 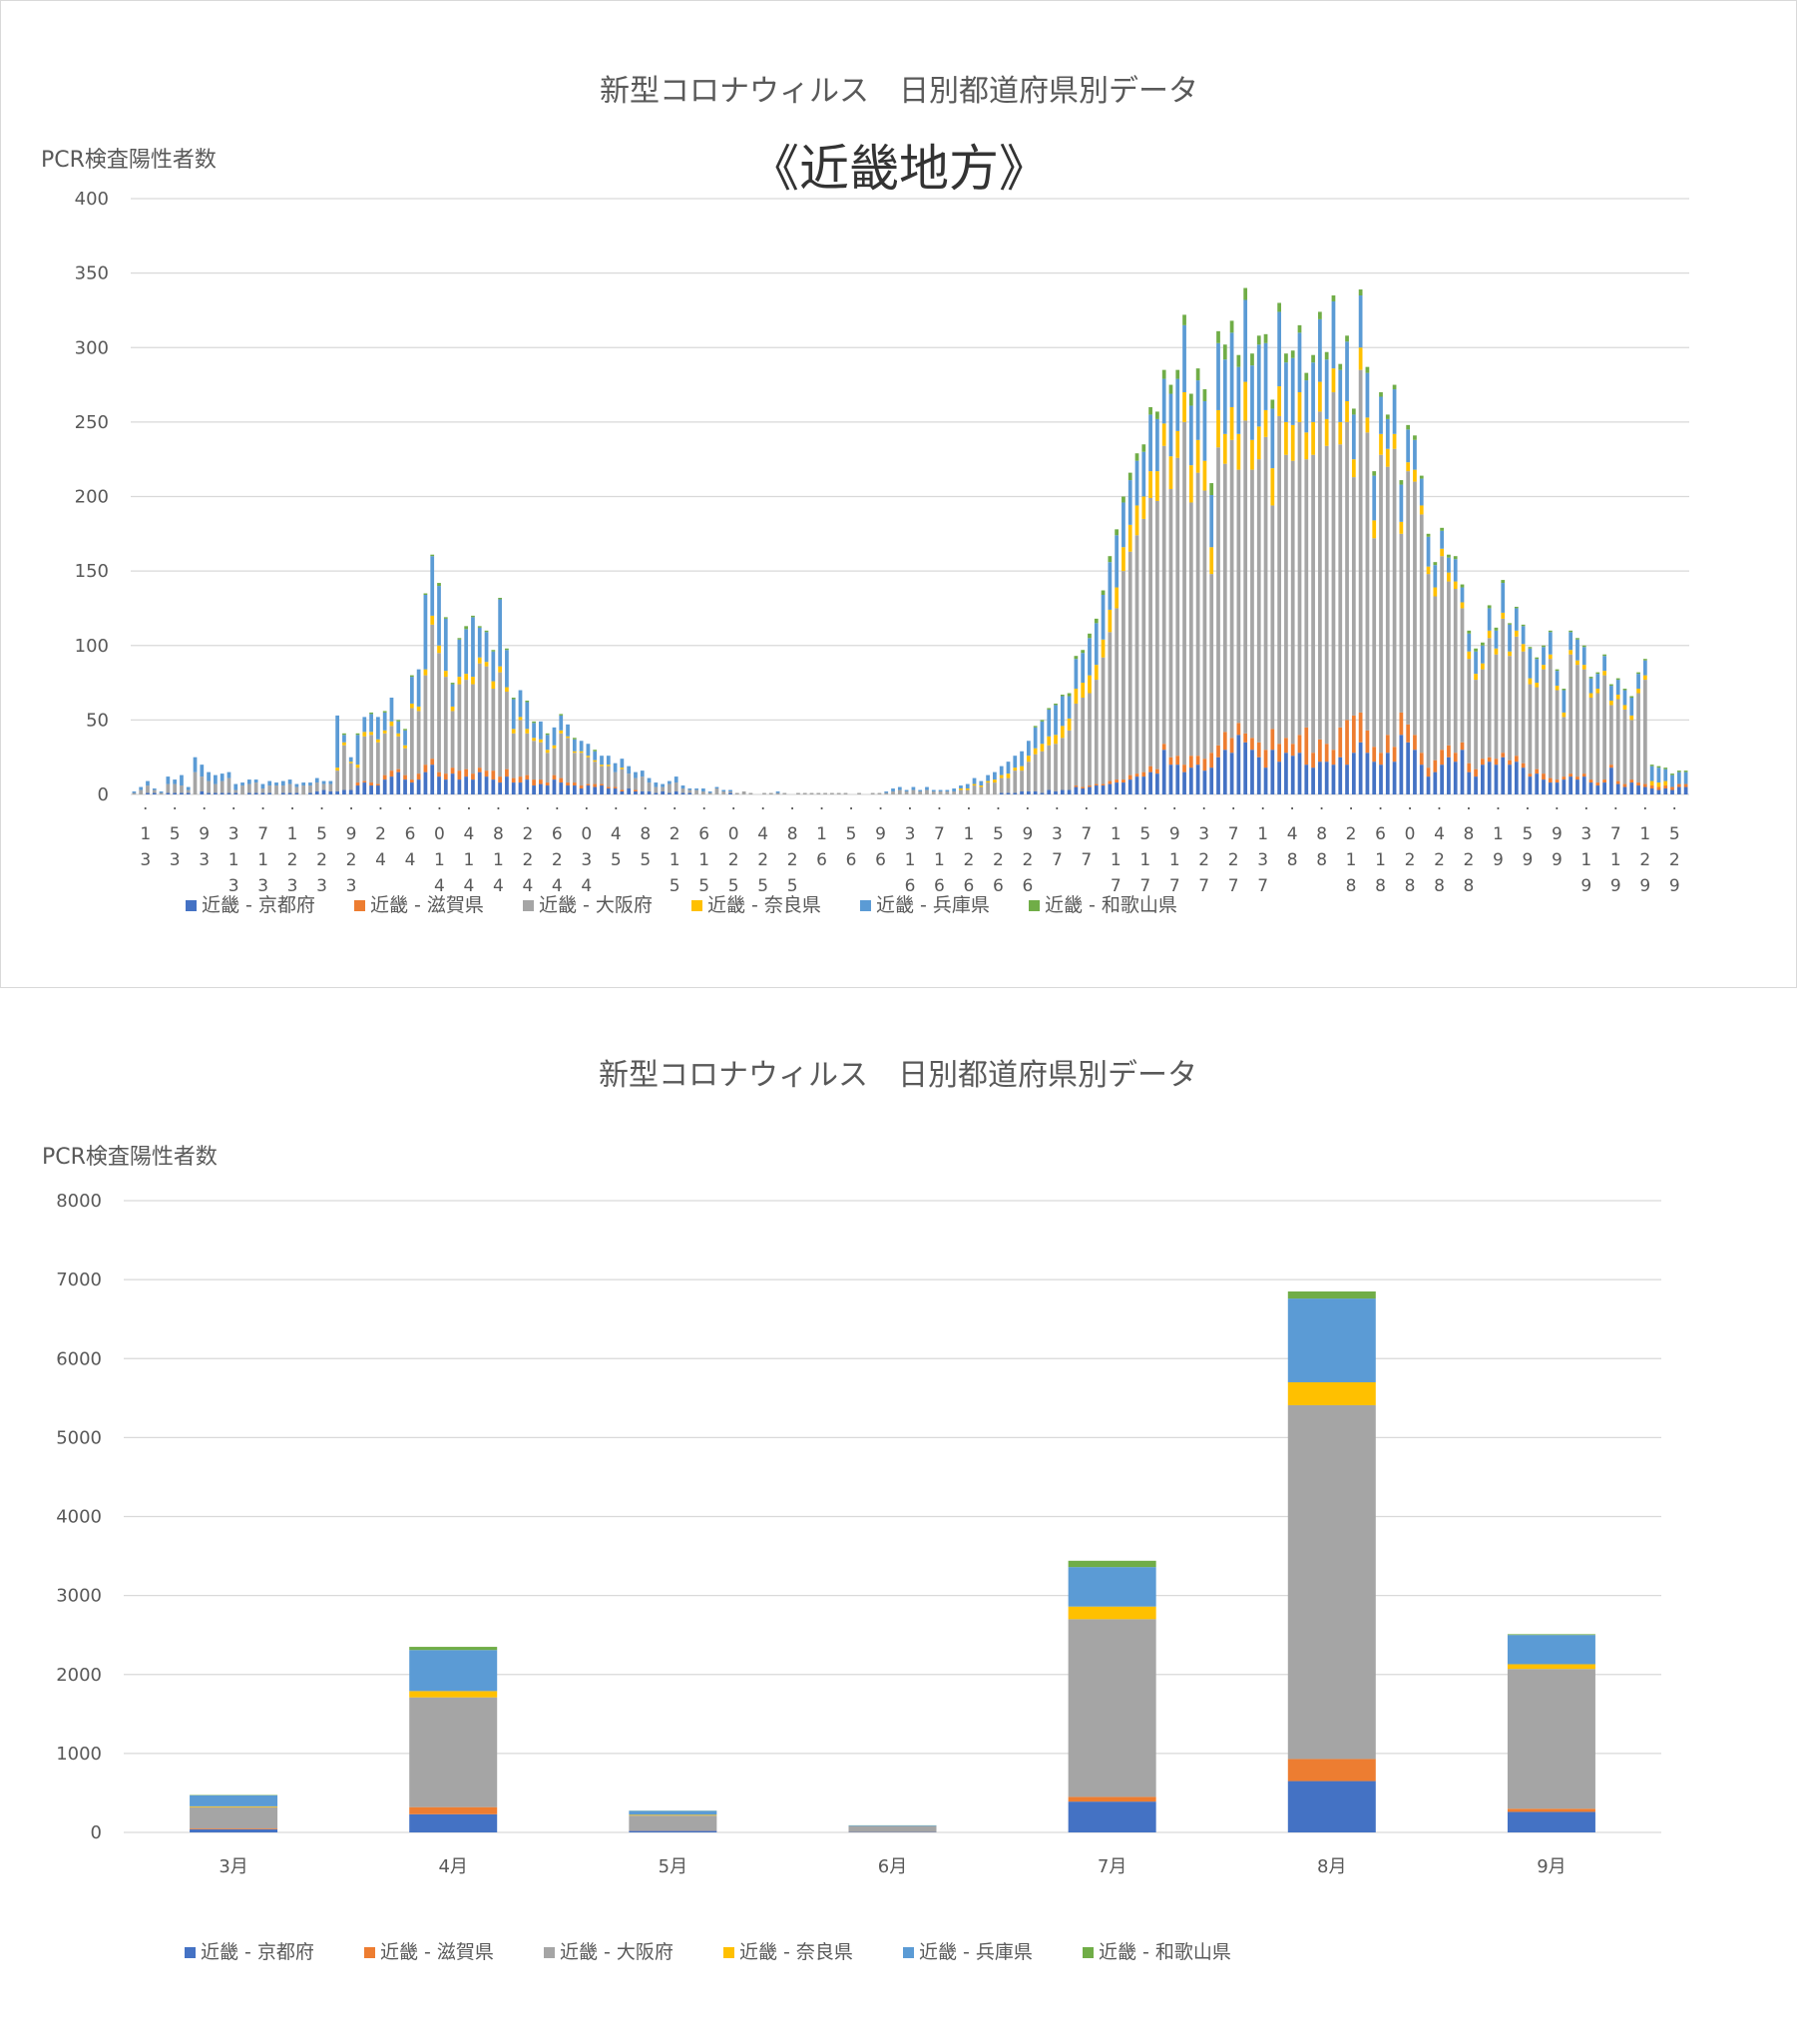 What do you see at coordinates (764, 905) in the screenshot?
I see `legend-entry: 近畿 - 奈良県` at bounding box center [764, 905].